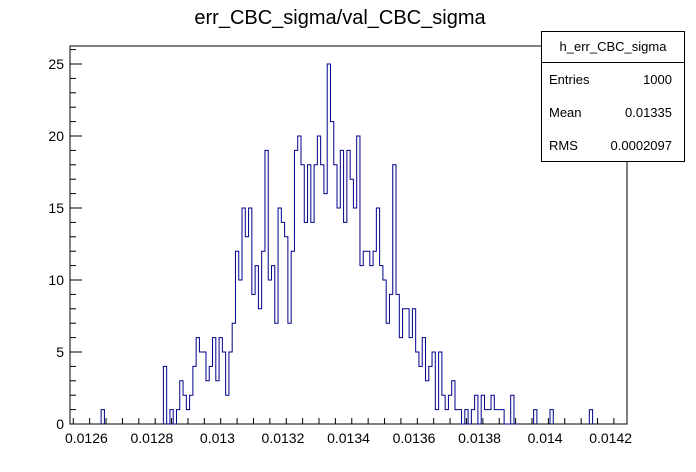 The height and width of the screenshot is (472, 696). What do you see at coordinates (60, 424) in the screenshot?
I see `y-tick-label: 0` at bounding box center [60, 424].